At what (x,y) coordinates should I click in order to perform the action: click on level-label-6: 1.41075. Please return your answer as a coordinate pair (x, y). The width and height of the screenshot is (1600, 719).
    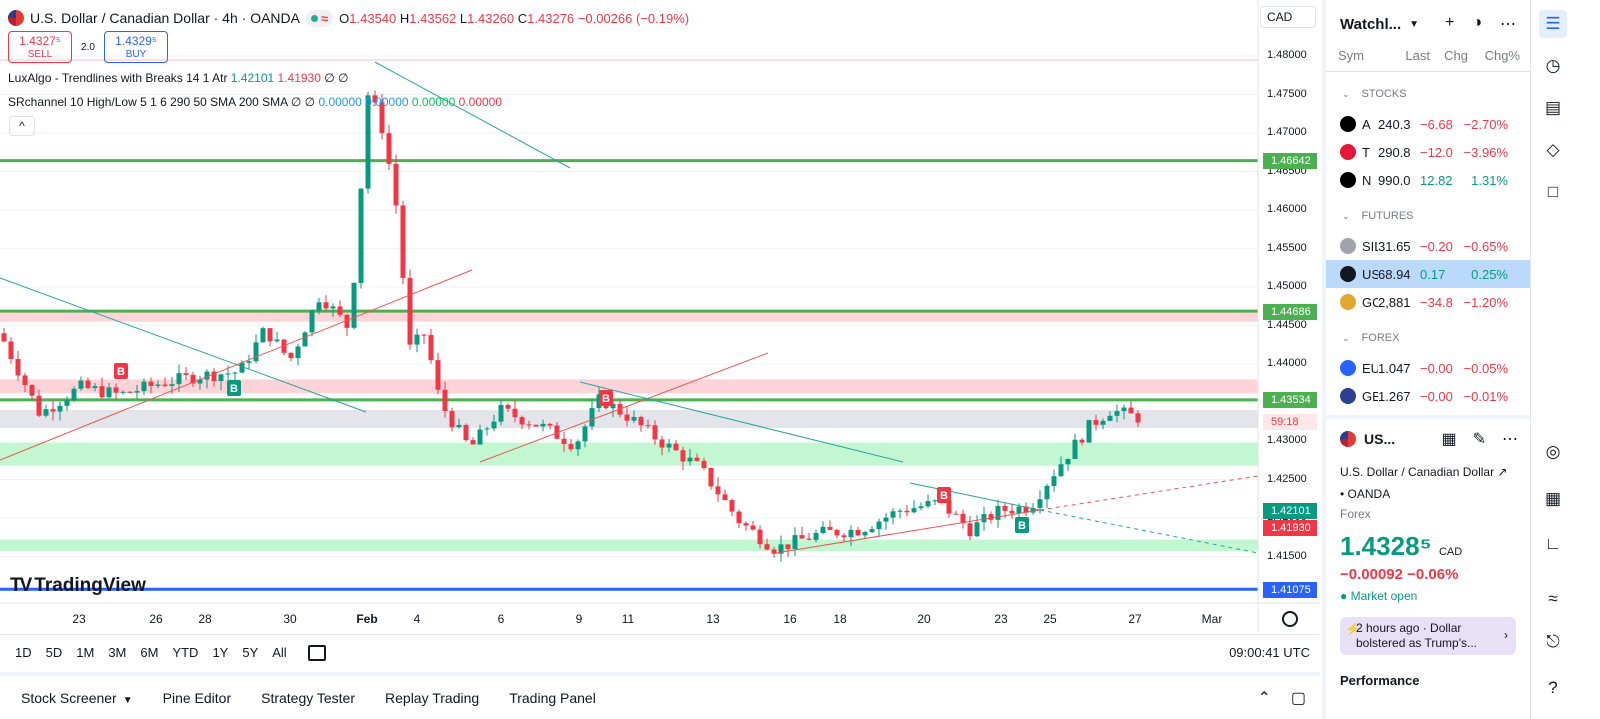
    Looking at the image, I should click on (1290, 590).